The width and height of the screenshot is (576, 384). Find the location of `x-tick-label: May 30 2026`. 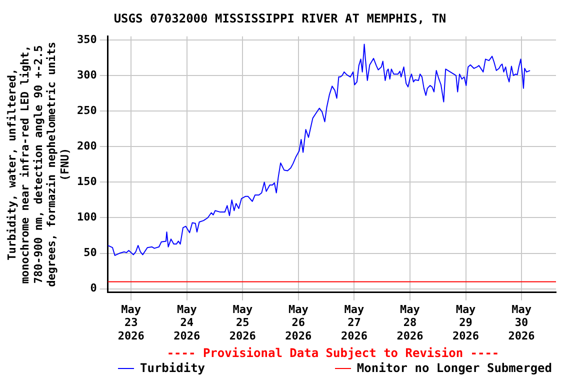

x-tick-label: May 30 2026 is located at coordinates (522, 322).